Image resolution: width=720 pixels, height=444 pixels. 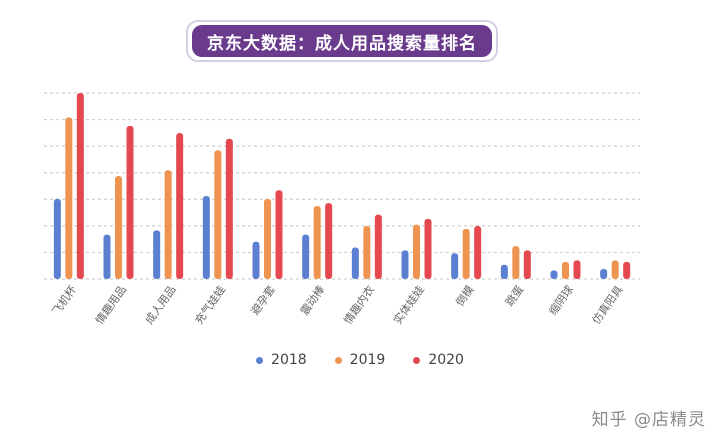 I want to click on bar-2019-缩阴球, so click(x=565, y=270).